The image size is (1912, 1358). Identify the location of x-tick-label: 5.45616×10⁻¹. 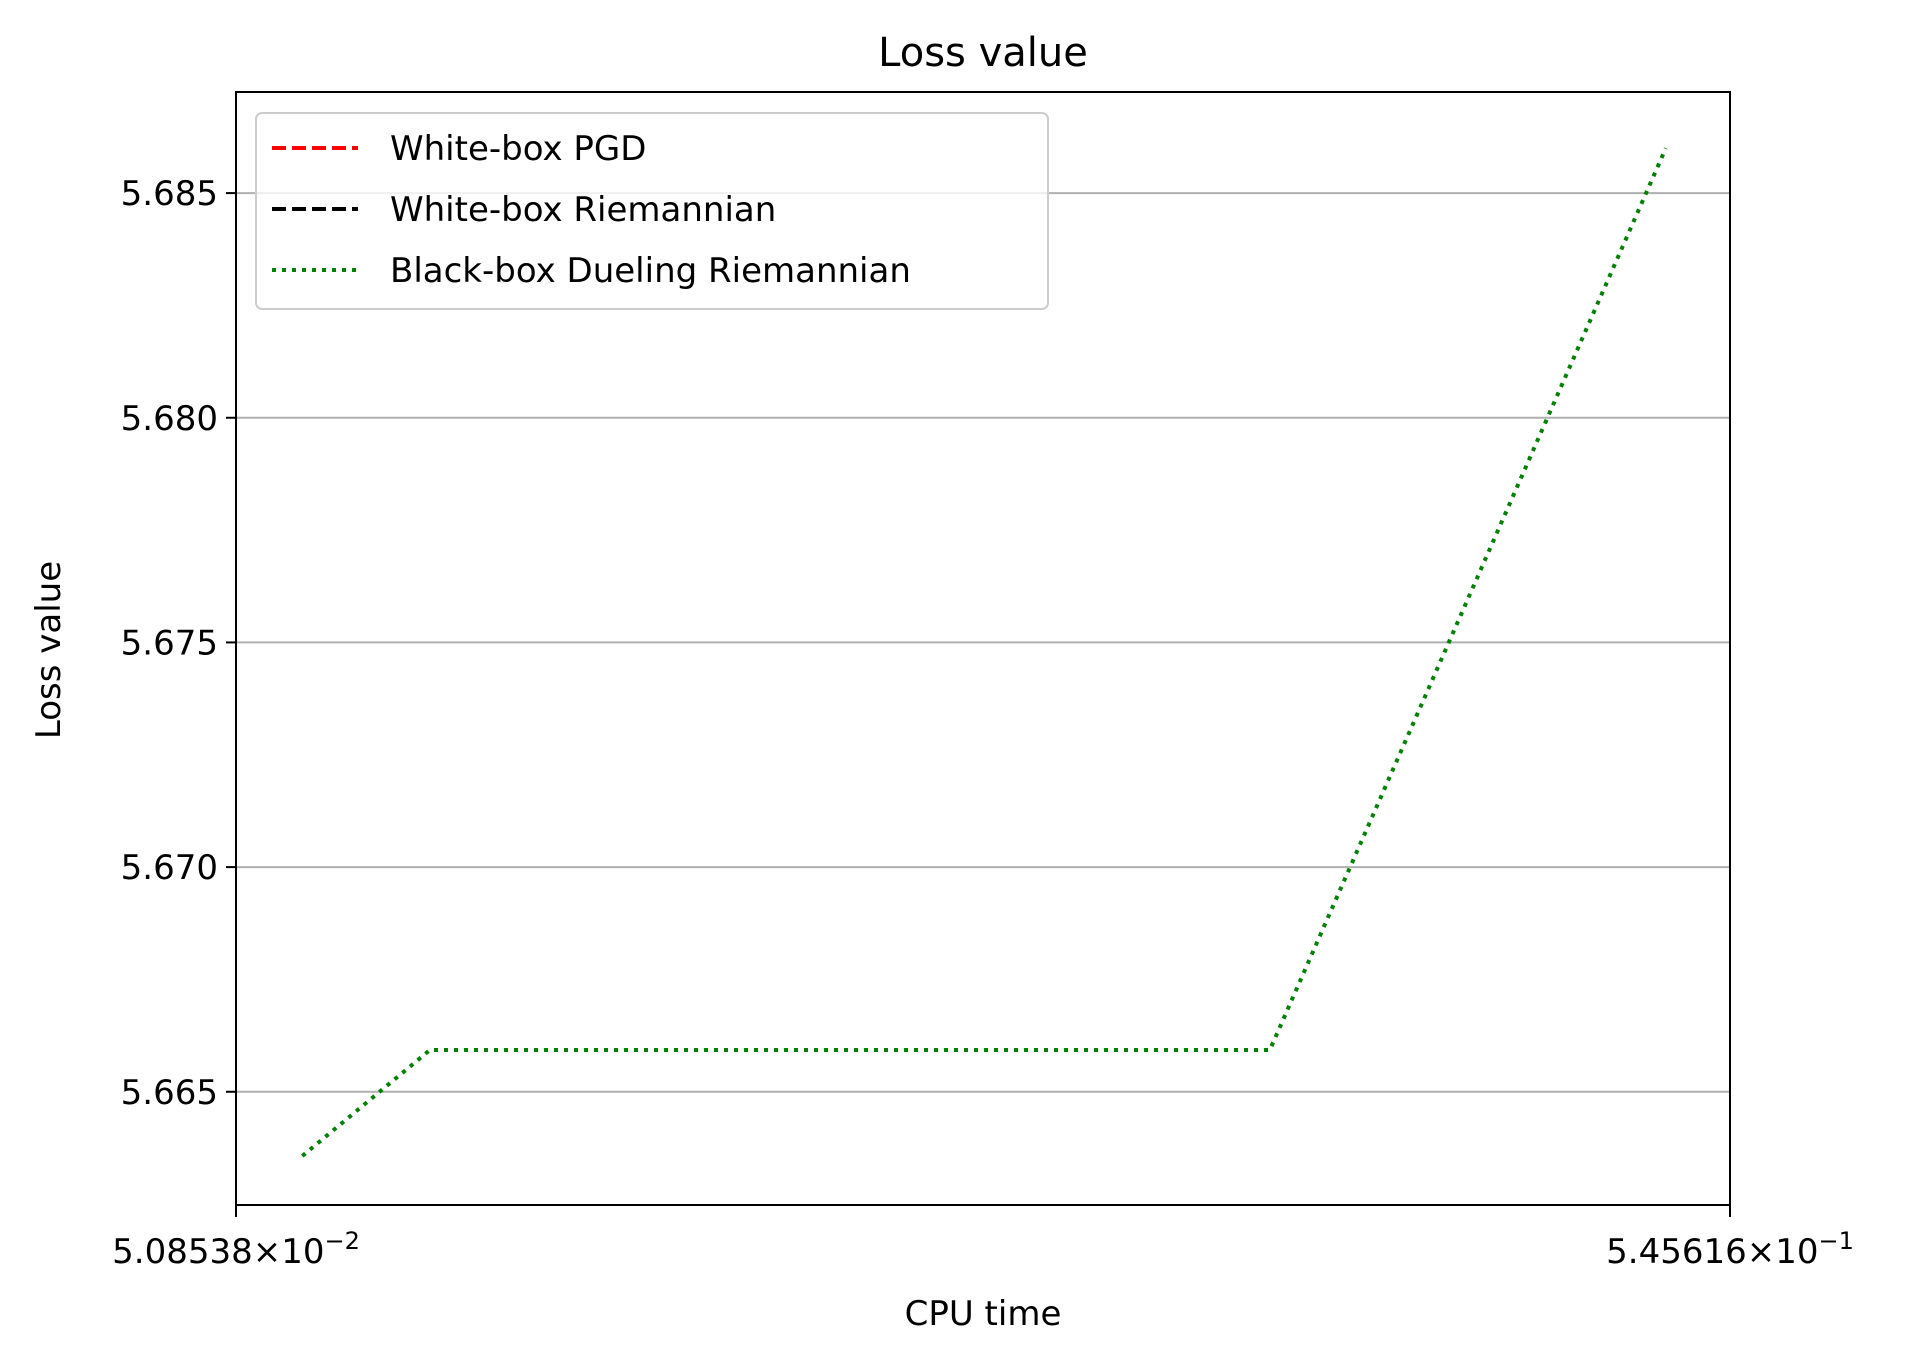
(1730, 1249).